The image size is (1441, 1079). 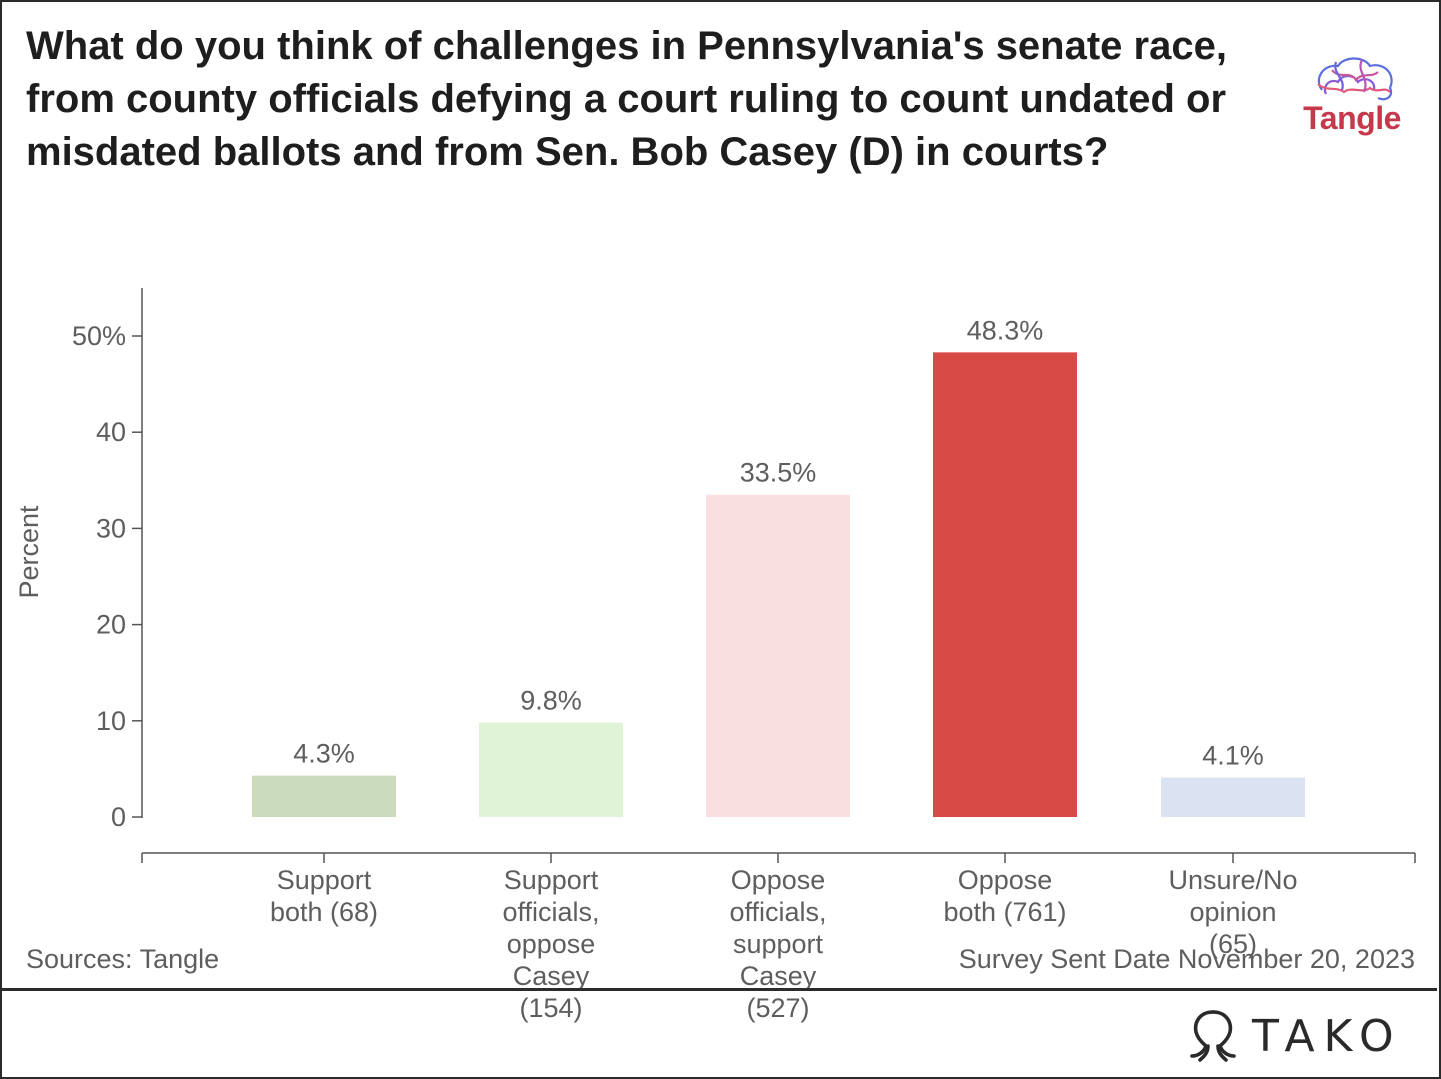 I want to click on y-axis-title: Percent, so click(x=29, y=552).